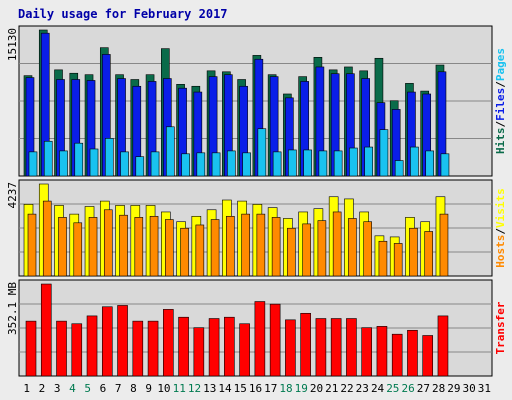 This screenshot has height=400, width=512. What do you see at coordinates (240, 388) in the screenshot?
I see `x-tick-label: 15` at bounding box center [240, 388].